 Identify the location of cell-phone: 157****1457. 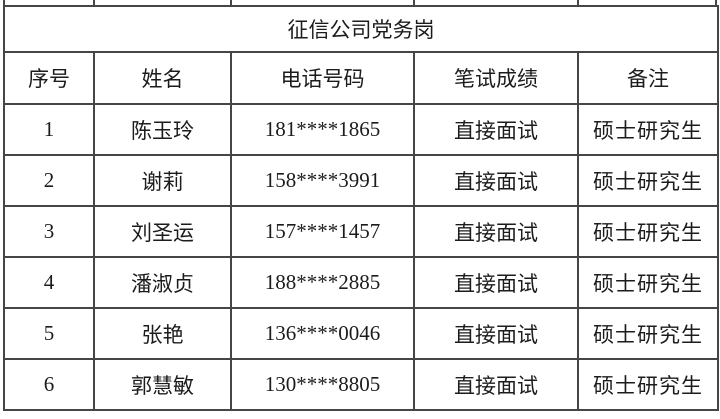
(322, 231).